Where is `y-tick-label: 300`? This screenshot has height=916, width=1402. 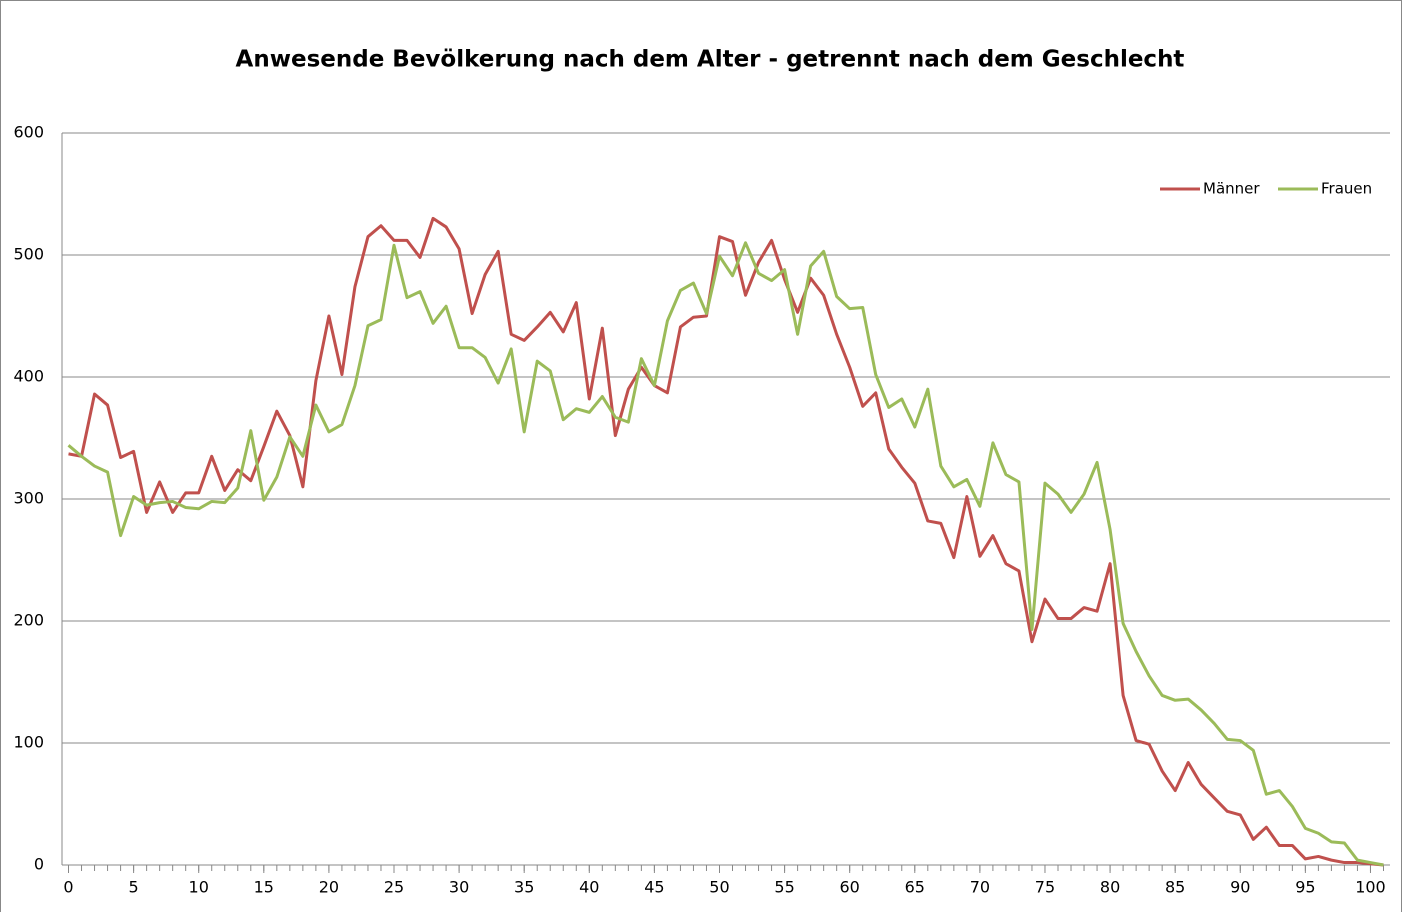 y-tick-label: 300 is located at coordinates (28, 498).